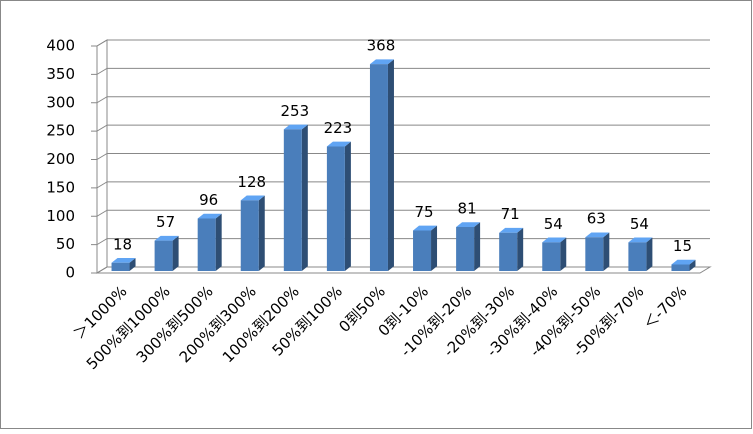 The image size is (753, 434). What do you see at coordinates (60, 131) in the screenshot?
I see `y-tick-label: 250` at bounding box center [60, 131].